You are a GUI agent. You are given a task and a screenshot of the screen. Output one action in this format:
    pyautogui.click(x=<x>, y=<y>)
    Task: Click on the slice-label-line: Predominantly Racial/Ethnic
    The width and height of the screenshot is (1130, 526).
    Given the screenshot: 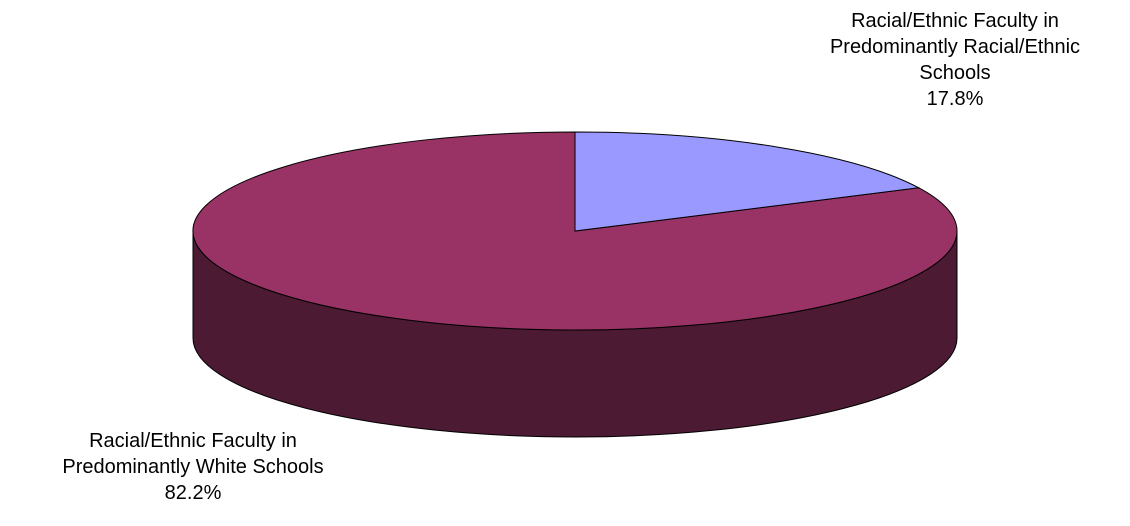 What is the action you would take?
    pyautogui.click(x=955, y=47)
    